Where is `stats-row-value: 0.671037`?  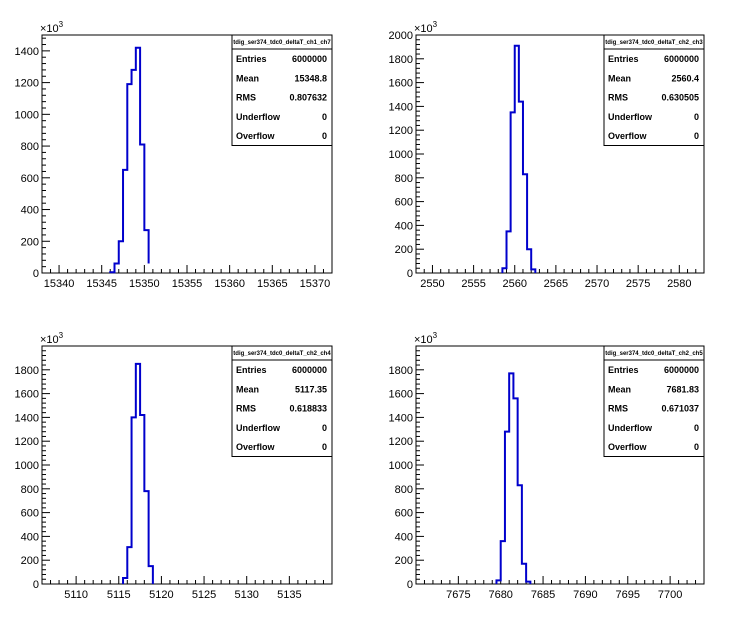 stats-row-value: 0.671037 is located at coordinates (680, 409).